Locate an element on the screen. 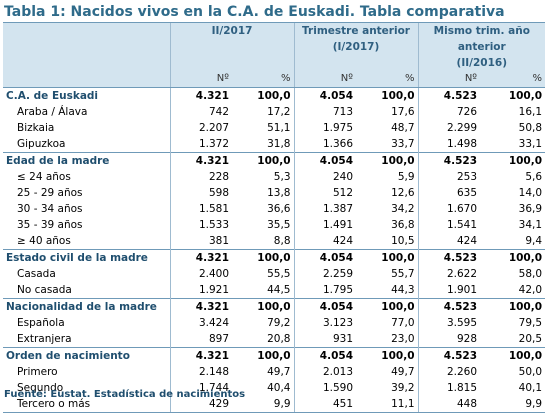  cell-count: 742 is located at coordinates (200, 112).